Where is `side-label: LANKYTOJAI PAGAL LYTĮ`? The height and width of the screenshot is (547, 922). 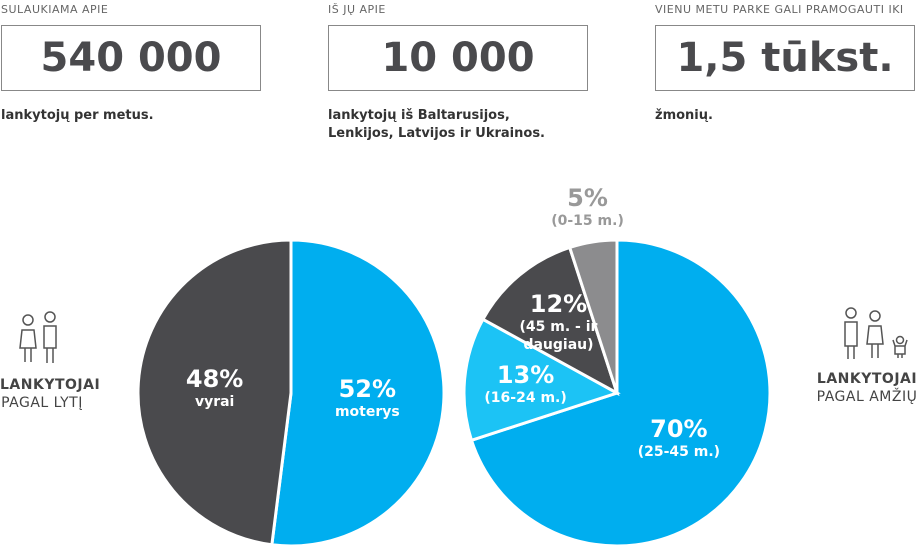
side-label: LANKYTOJAI PAGAL LYTĮ is located at coordinates (50, 394).